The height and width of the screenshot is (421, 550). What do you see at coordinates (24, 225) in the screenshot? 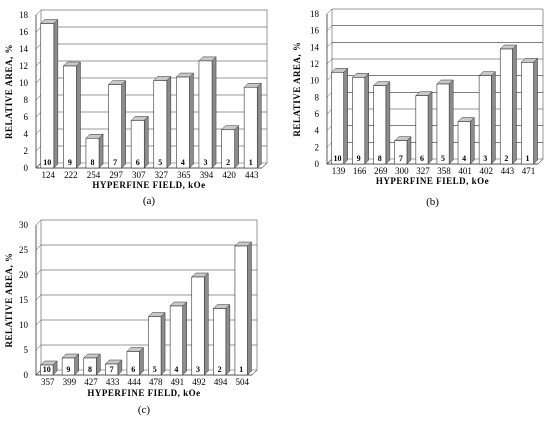
I see `y-tick-label: 30` at bounding box center [24, 225].